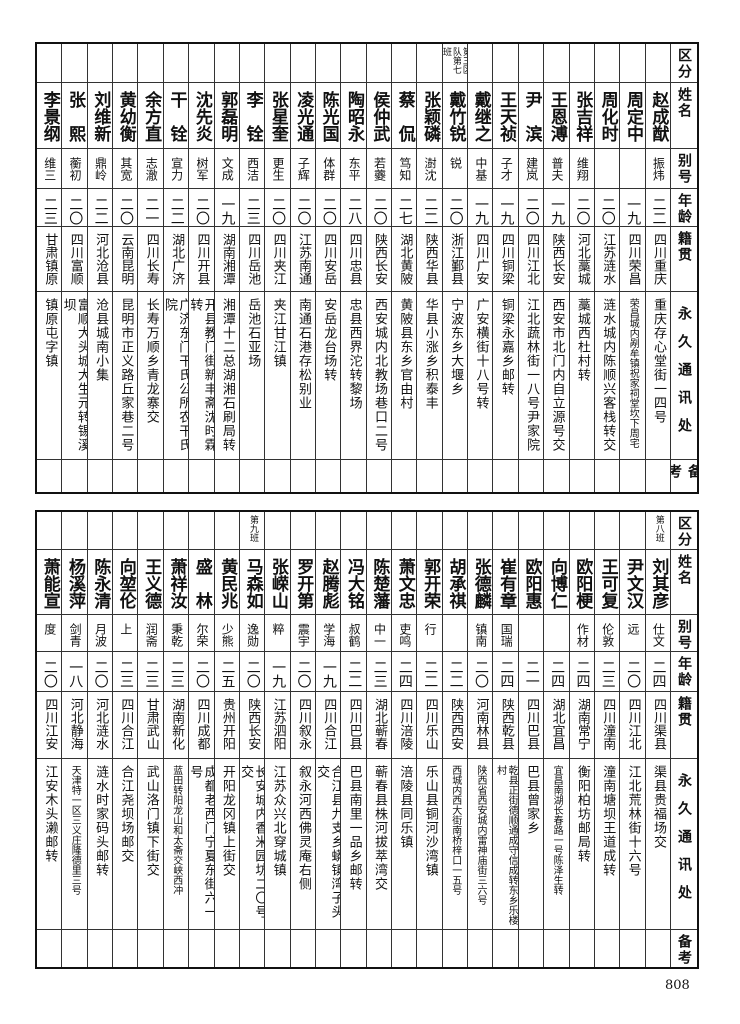 This screenshot has width=740, height=1024. I want to click on header-label: 别号, so click(684, 169).